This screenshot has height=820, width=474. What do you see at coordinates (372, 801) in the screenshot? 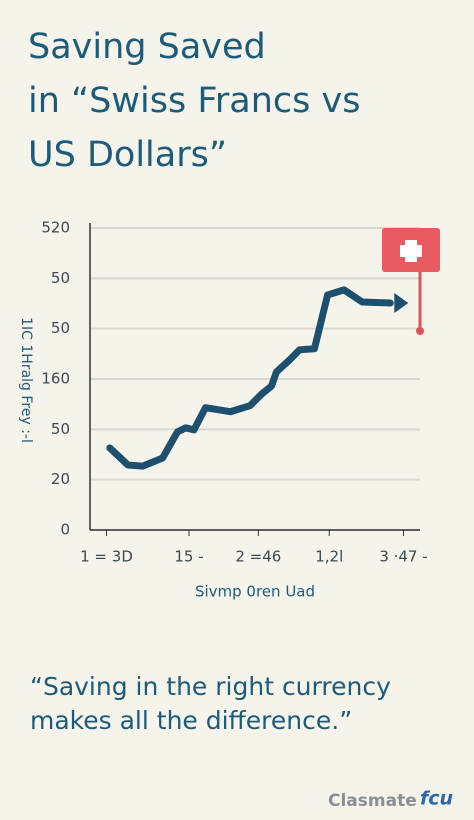
I see `brand: Clasmate` at bounding box center [372, 801].